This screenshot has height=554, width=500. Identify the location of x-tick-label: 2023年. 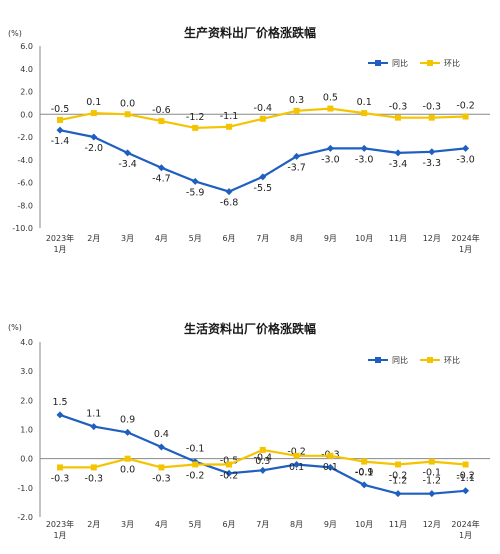
(60, 524).